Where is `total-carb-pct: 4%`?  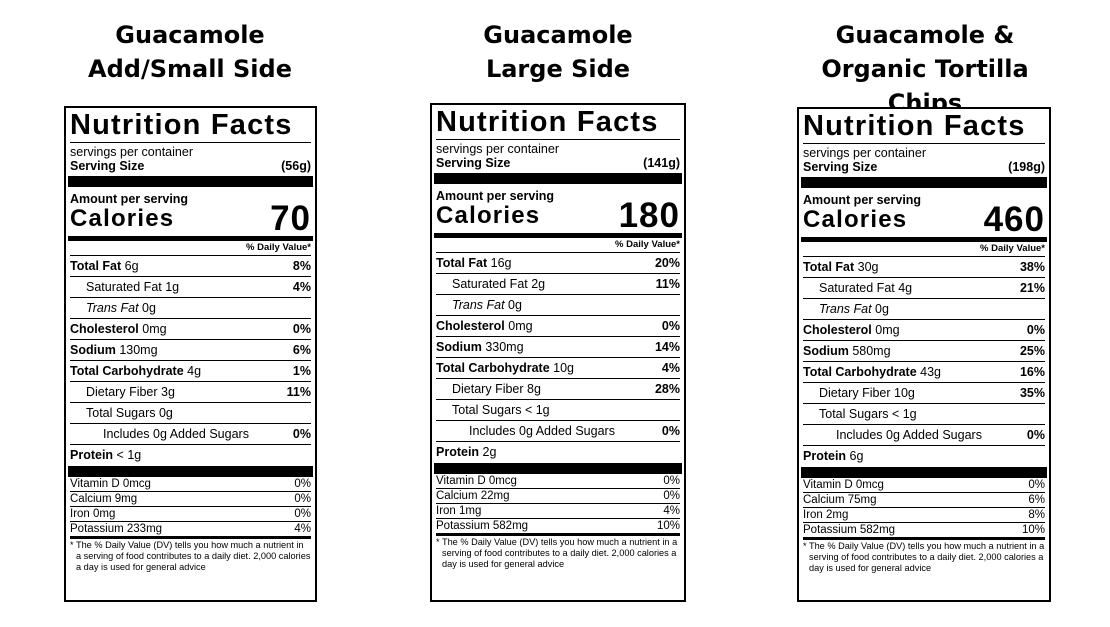
total-carb-pct: 4% is located at coordinates (670, 368).